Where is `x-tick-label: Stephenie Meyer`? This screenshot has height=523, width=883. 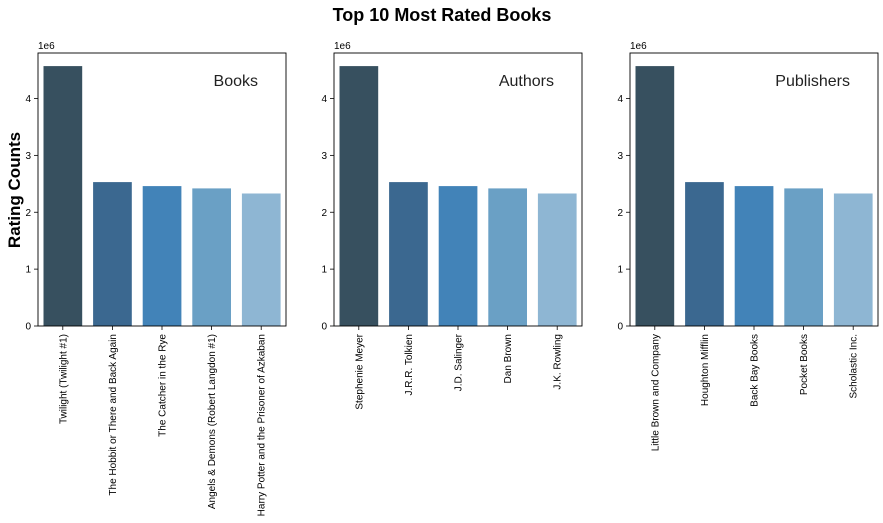 x-tick-label: Stephenie Meyer is located at coordinates (359, 371).